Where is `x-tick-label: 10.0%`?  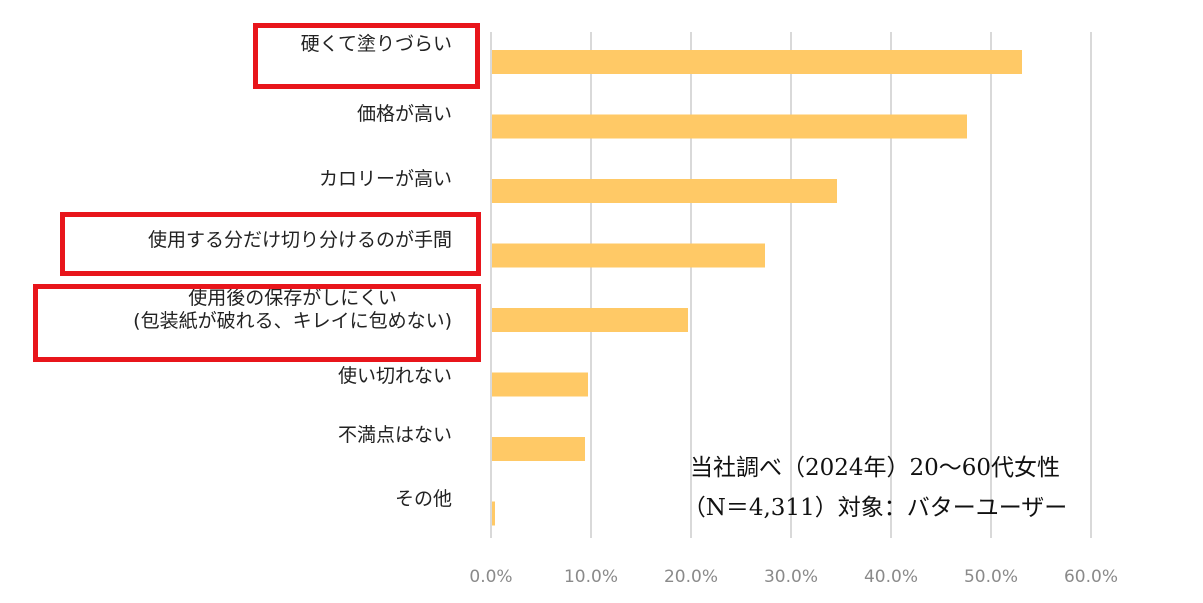 x-tick-label: 10.0% is located at coordinates (591, 577).